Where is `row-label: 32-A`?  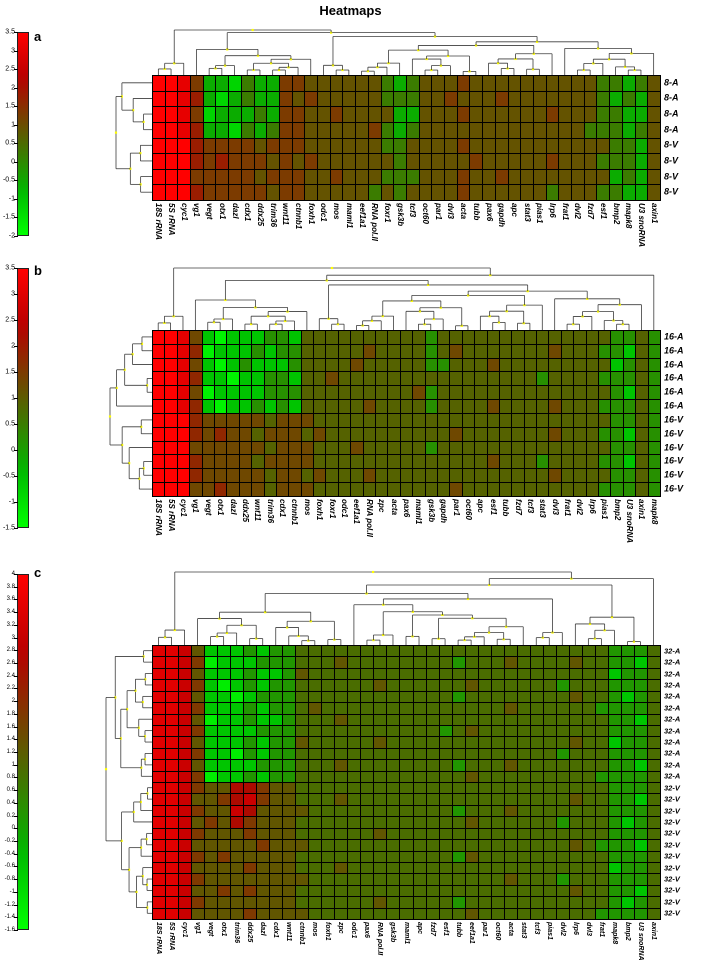
row-label: 32-A is located at coordinates (672, 730).